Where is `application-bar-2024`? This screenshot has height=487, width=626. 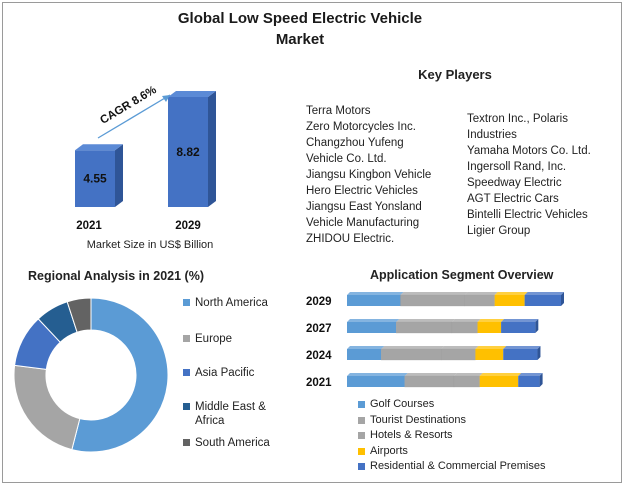
application-bar-2024 is located at coordinates (444, 353).